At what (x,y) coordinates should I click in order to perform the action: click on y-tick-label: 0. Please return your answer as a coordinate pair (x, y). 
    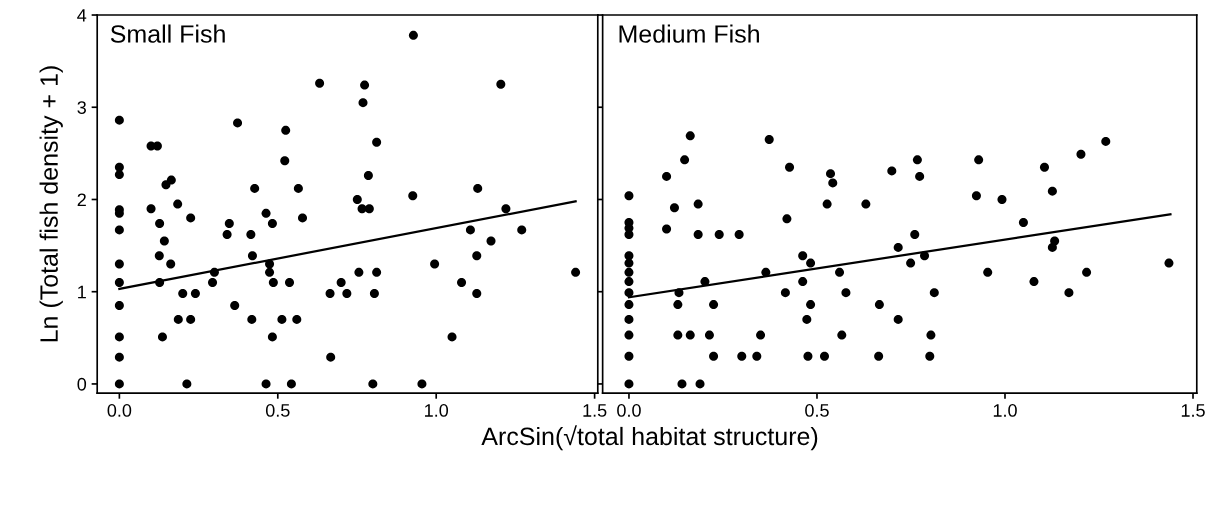
    Looking at the image, I should click on (82, 384).